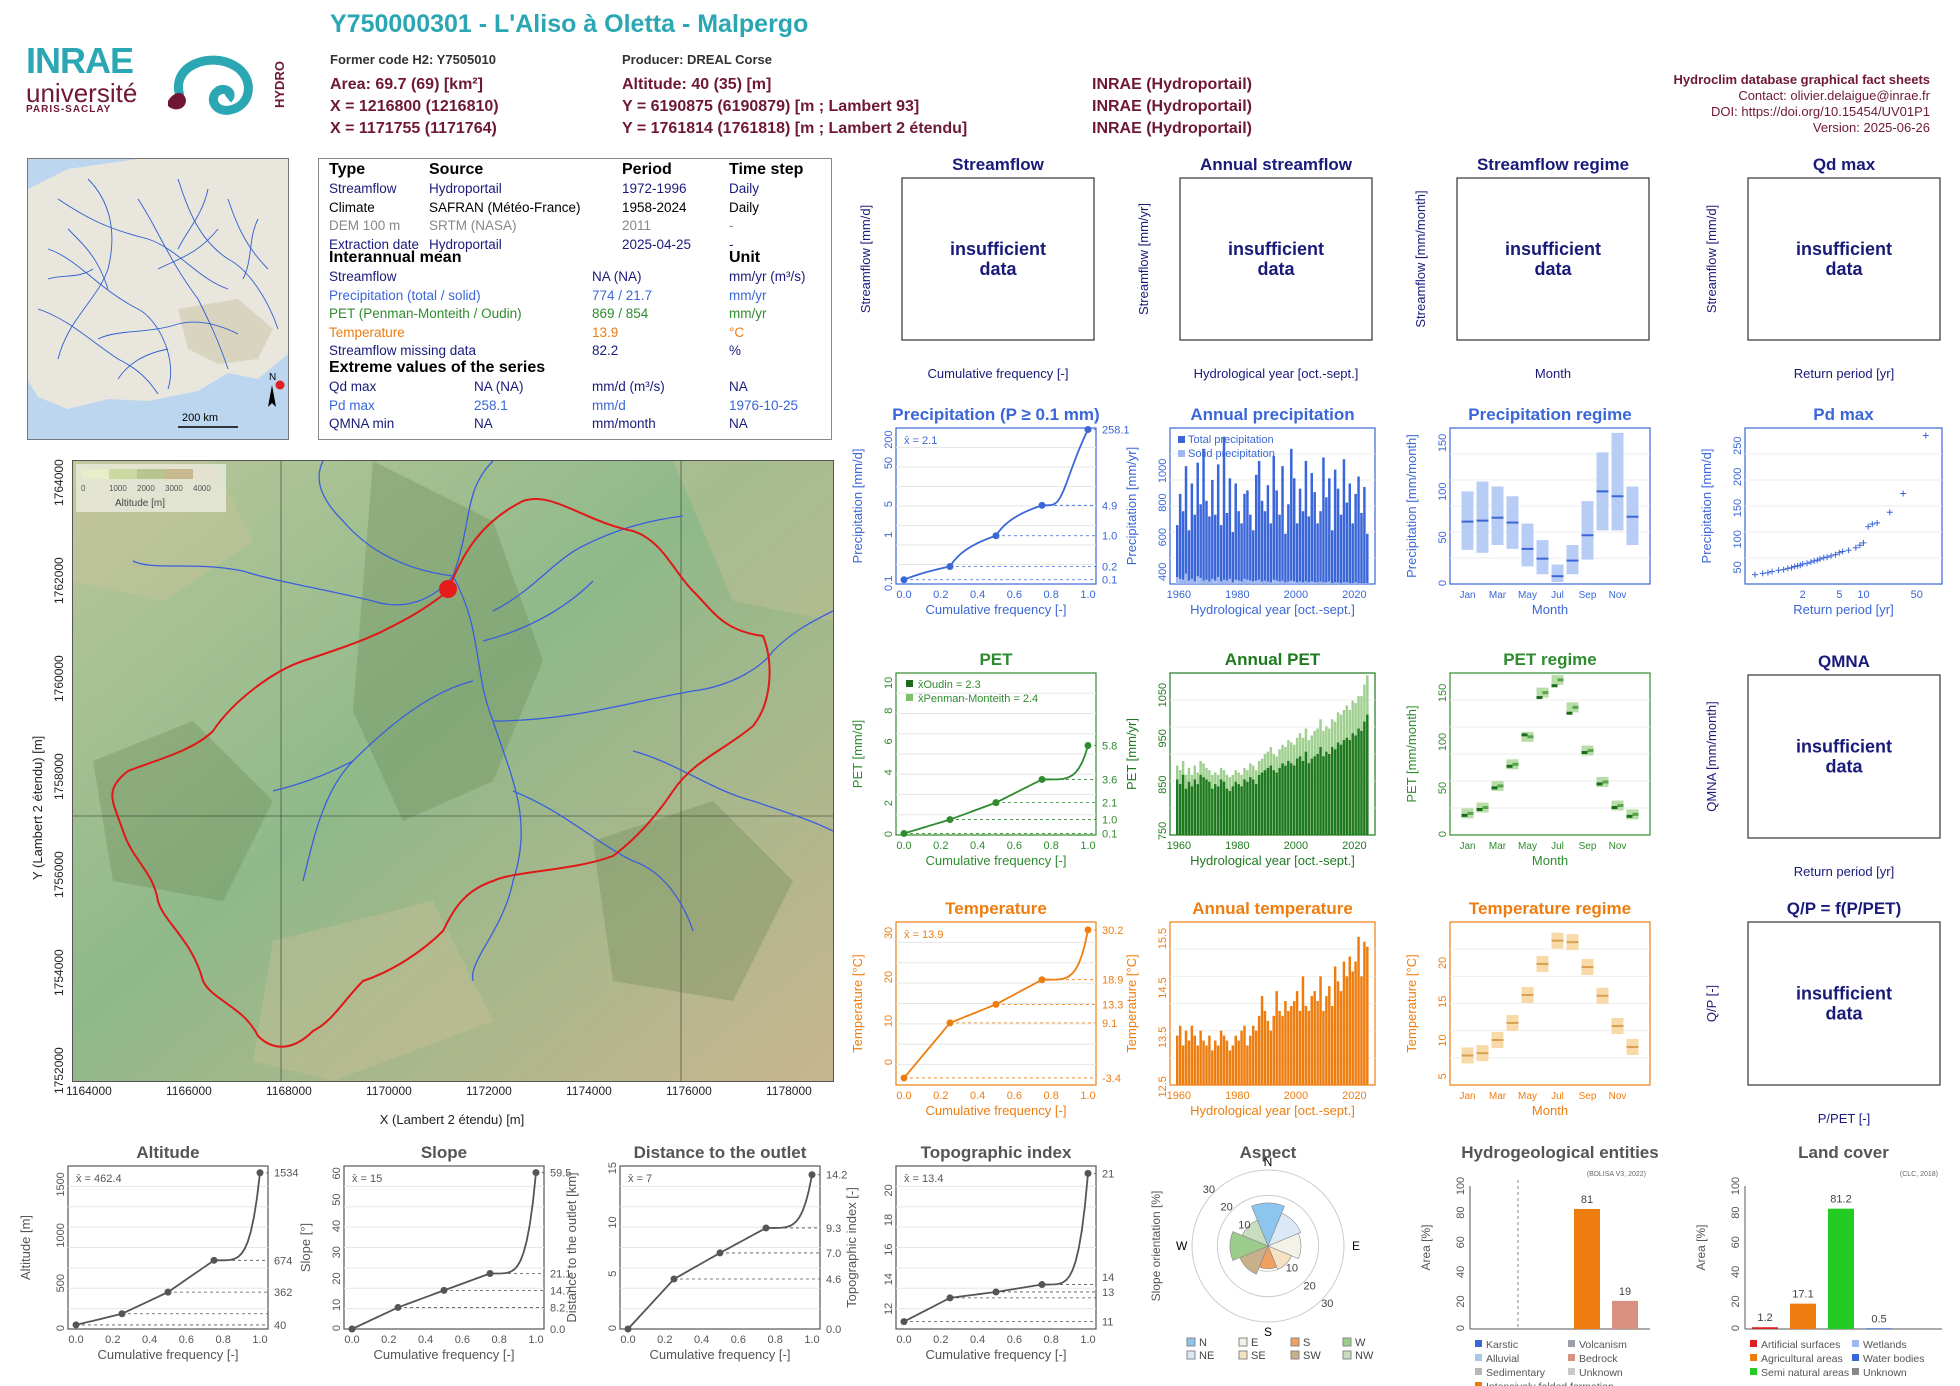 The height and width of the screenshot is (1386, 1960). Describe the element at coordinates (452, 1119) in the screenshot. I see `map-xlabel: X (Lambert 2 étendu) [m]` at that location.